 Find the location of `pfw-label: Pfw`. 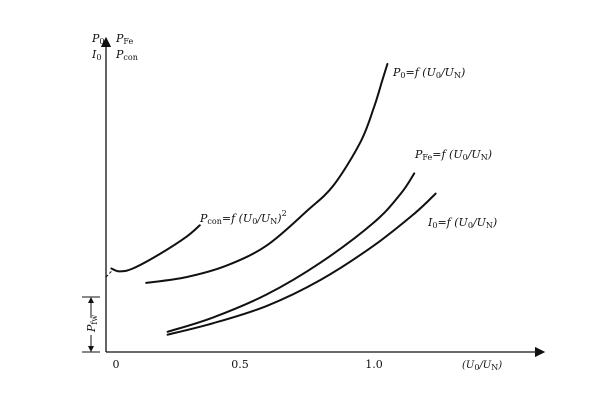

pfw-label: Pfw is located at coordinates (92, 324).